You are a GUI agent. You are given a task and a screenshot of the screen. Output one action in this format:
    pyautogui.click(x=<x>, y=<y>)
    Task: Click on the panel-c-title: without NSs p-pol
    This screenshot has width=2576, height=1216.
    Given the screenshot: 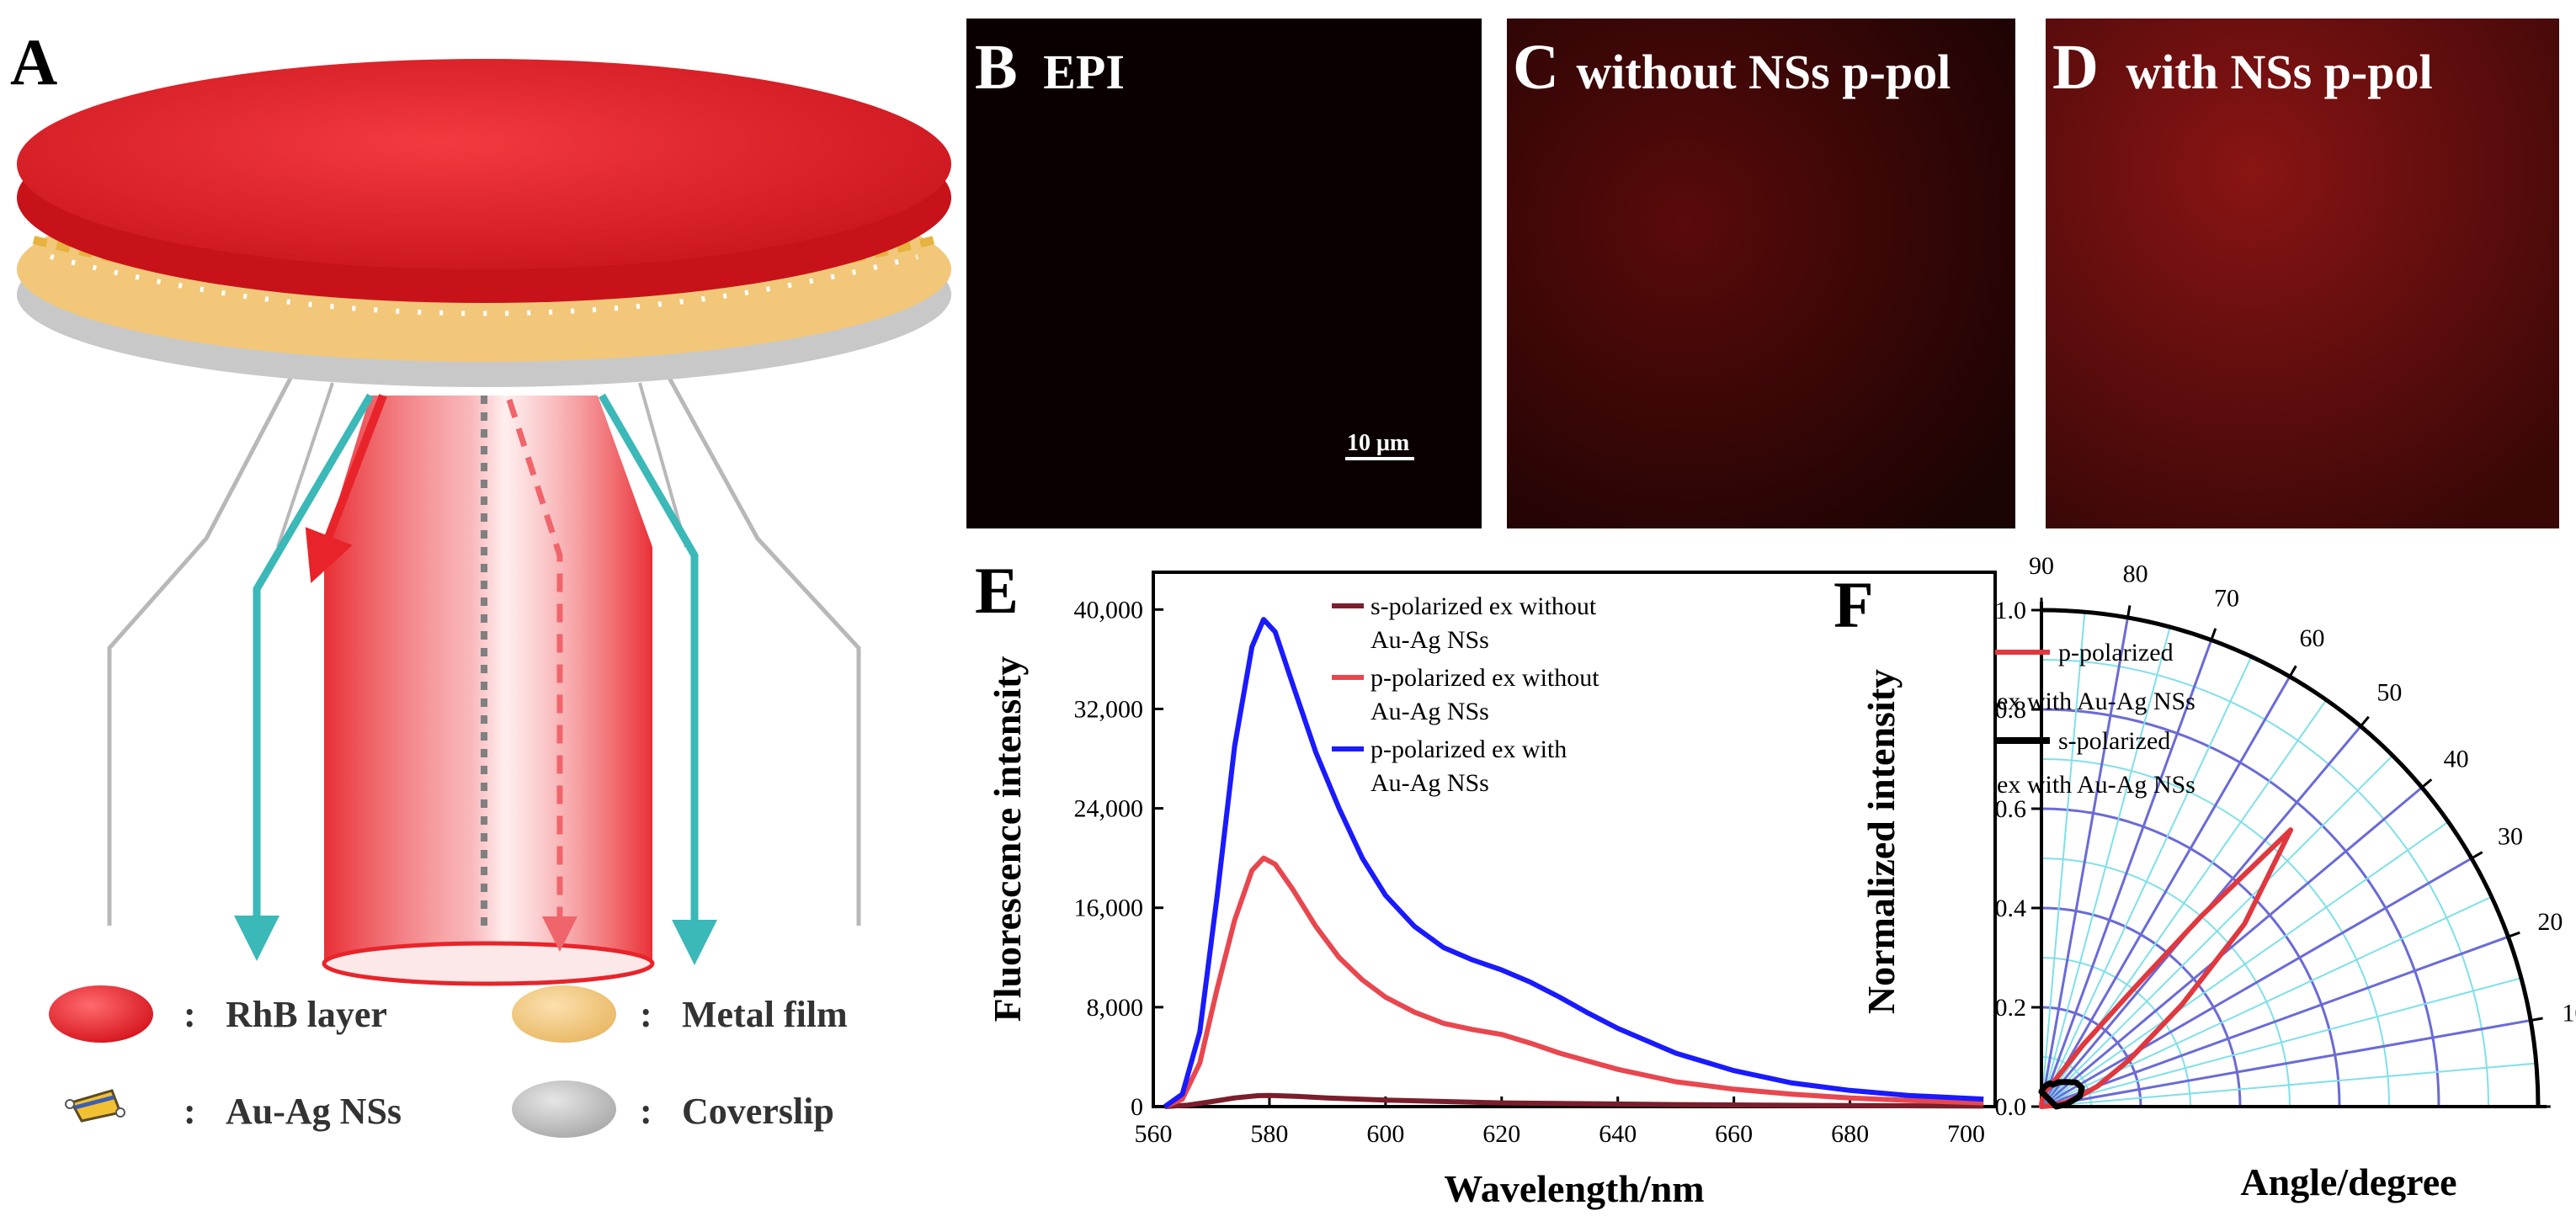 What is the action you would take?
    pyautogui.click(x=1764, y=72)
    